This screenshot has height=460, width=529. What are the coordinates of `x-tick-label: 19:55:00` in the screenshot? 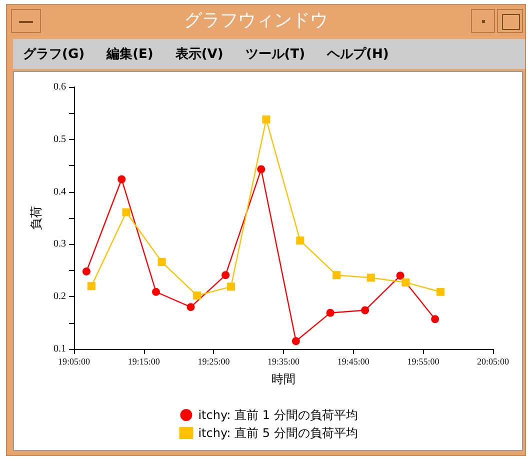 It's located at (423, 361).